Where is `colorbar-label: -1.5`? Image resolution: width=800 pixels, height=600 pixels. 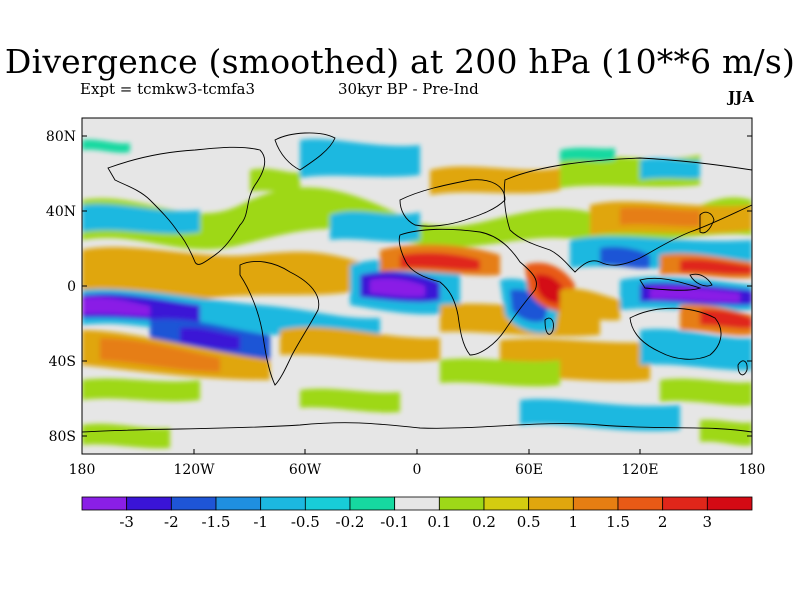
colorbar-label: -1.5 is located at coordinates (216, 522).